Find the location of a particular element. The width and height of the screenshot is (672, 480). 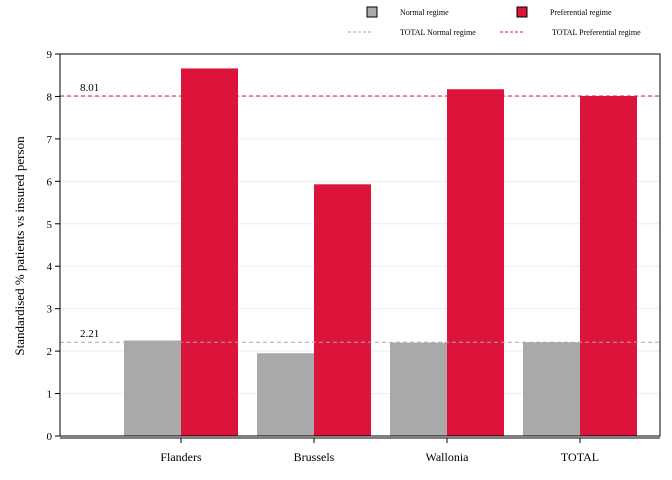

bar-total-normal is located at coordinates (551, 389).